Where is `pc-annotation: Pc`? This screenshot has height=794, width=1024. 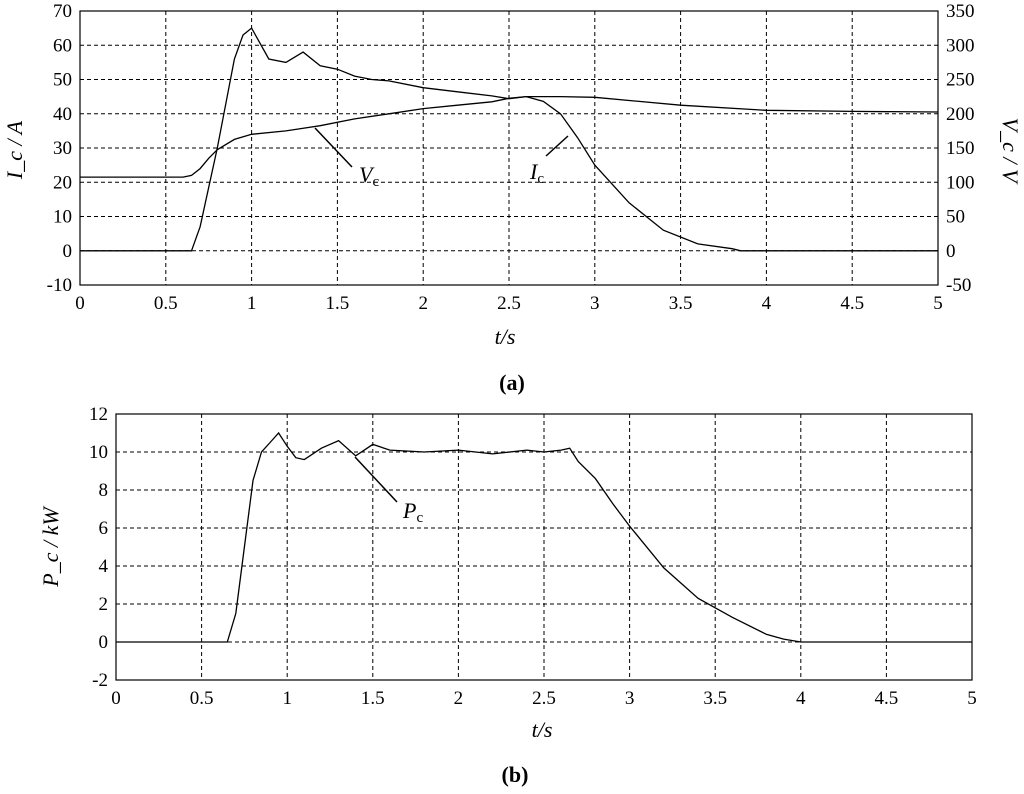
pc-annotation: Pc is located at coordinates (412, 512).